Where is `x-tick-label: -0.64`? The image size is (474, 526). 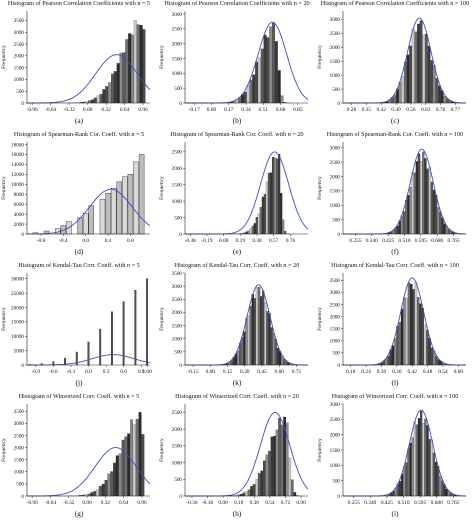
x-tick-label: -0.64 is located at coordinates (51, 503).